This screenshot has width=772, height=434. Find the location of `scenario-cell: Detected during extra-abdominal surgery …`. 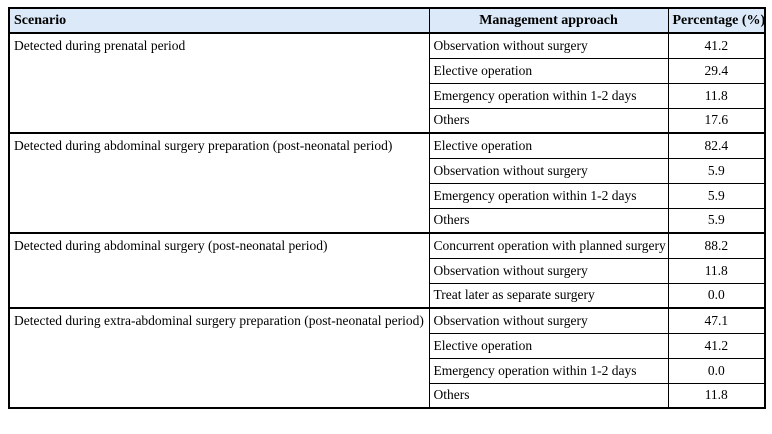

scenario-cell: Detected during extra-abdominal surgery … is located at coordinates (219, 358).